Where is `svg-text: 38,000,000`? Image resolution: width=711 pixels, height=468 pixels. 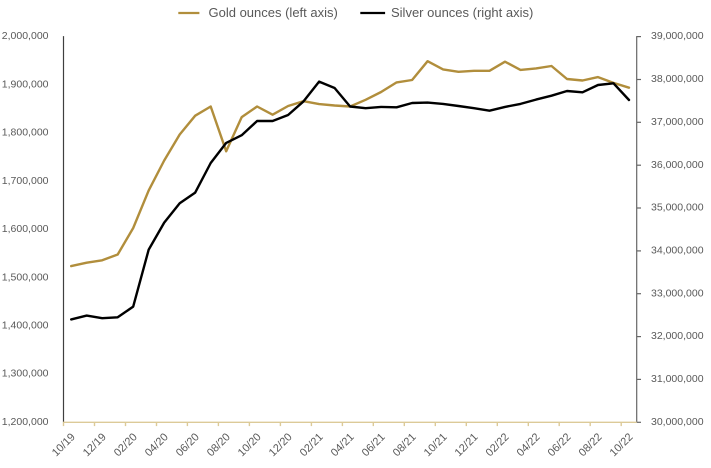
svg-text: 38,000,000 is located at coordinates (677, 79).